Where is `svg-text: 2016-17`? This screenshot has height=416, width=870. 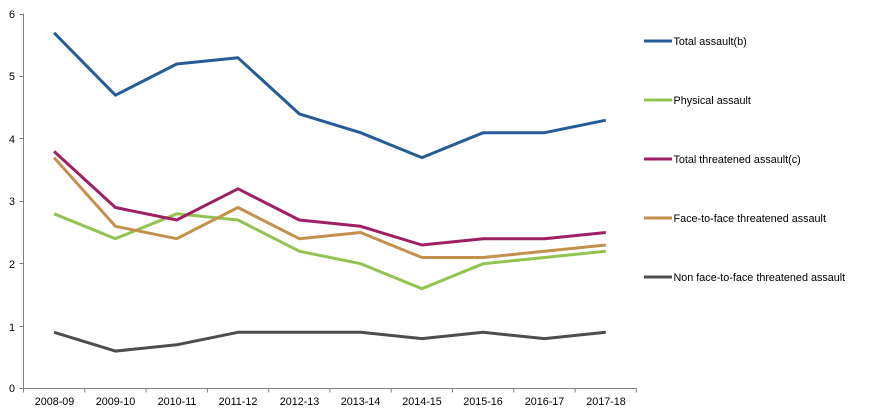
svg-text: 2016-17 is located at coordinates (545, 402).